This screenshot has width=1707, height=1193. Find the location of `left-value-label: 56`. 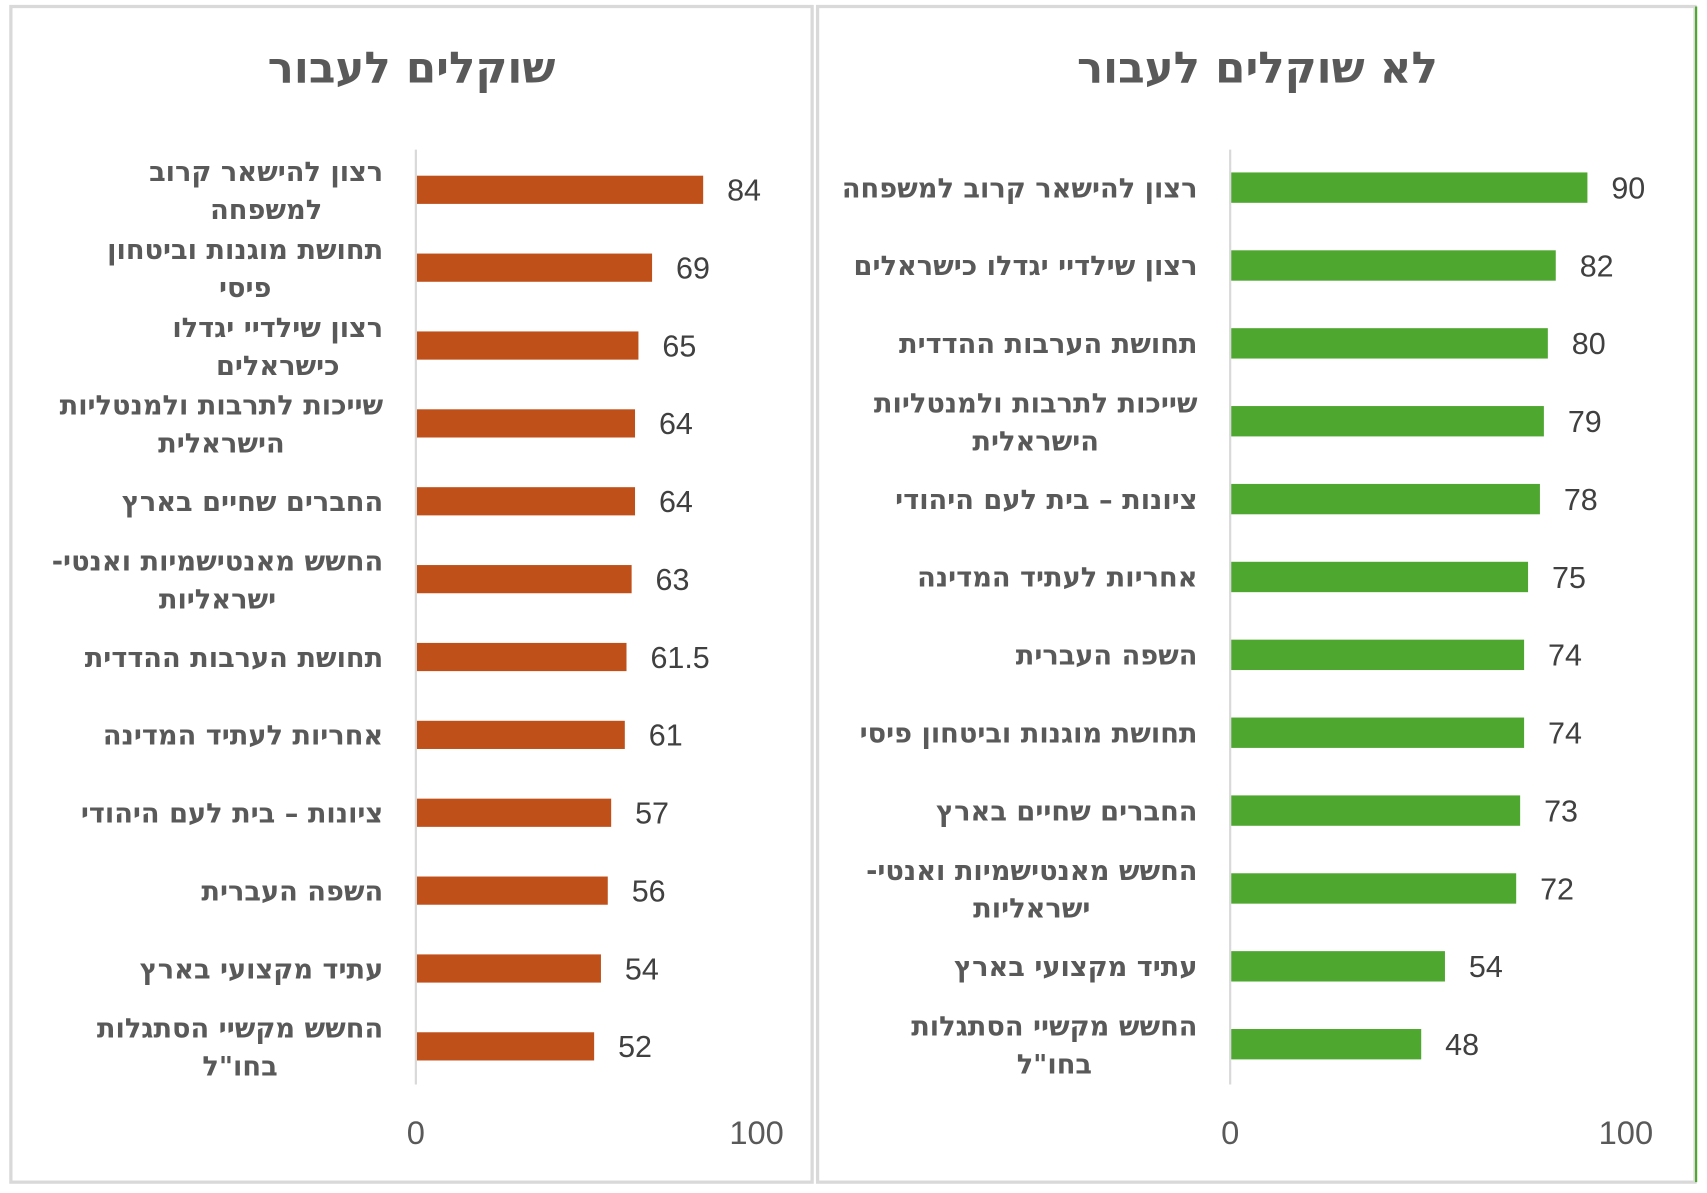

left-value-label: 56 is located at coordinates (649, 892).